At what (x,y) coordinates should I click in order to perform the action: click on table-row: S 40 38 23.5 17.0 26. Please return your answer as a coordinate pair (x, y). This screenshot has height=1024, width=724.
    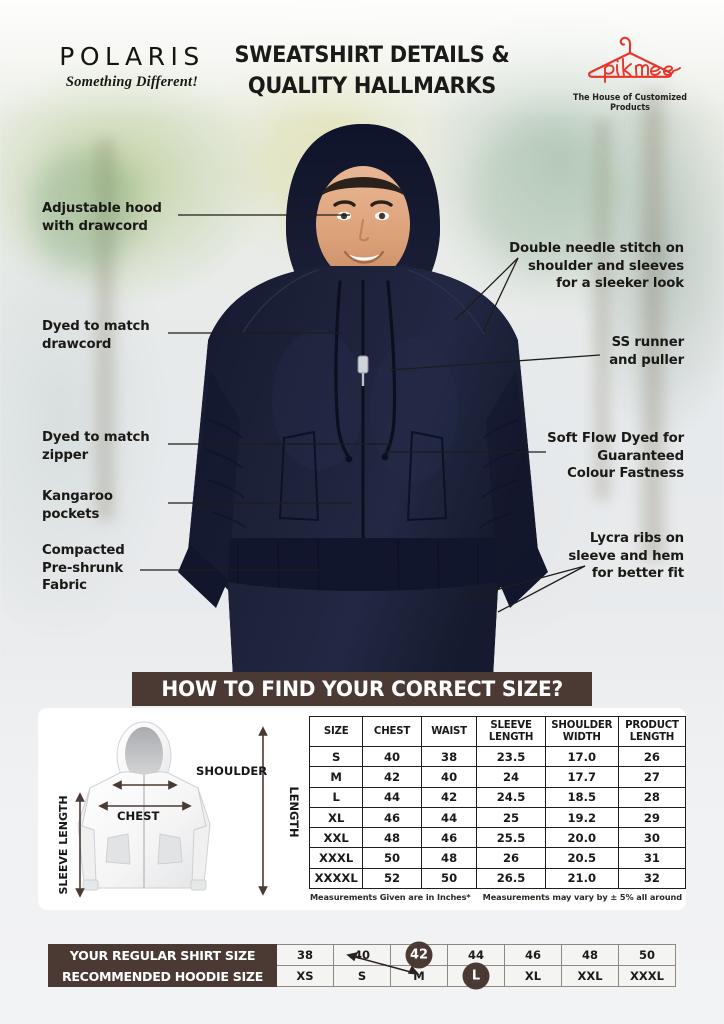
    Looking at the image, I should click on (497, 756).